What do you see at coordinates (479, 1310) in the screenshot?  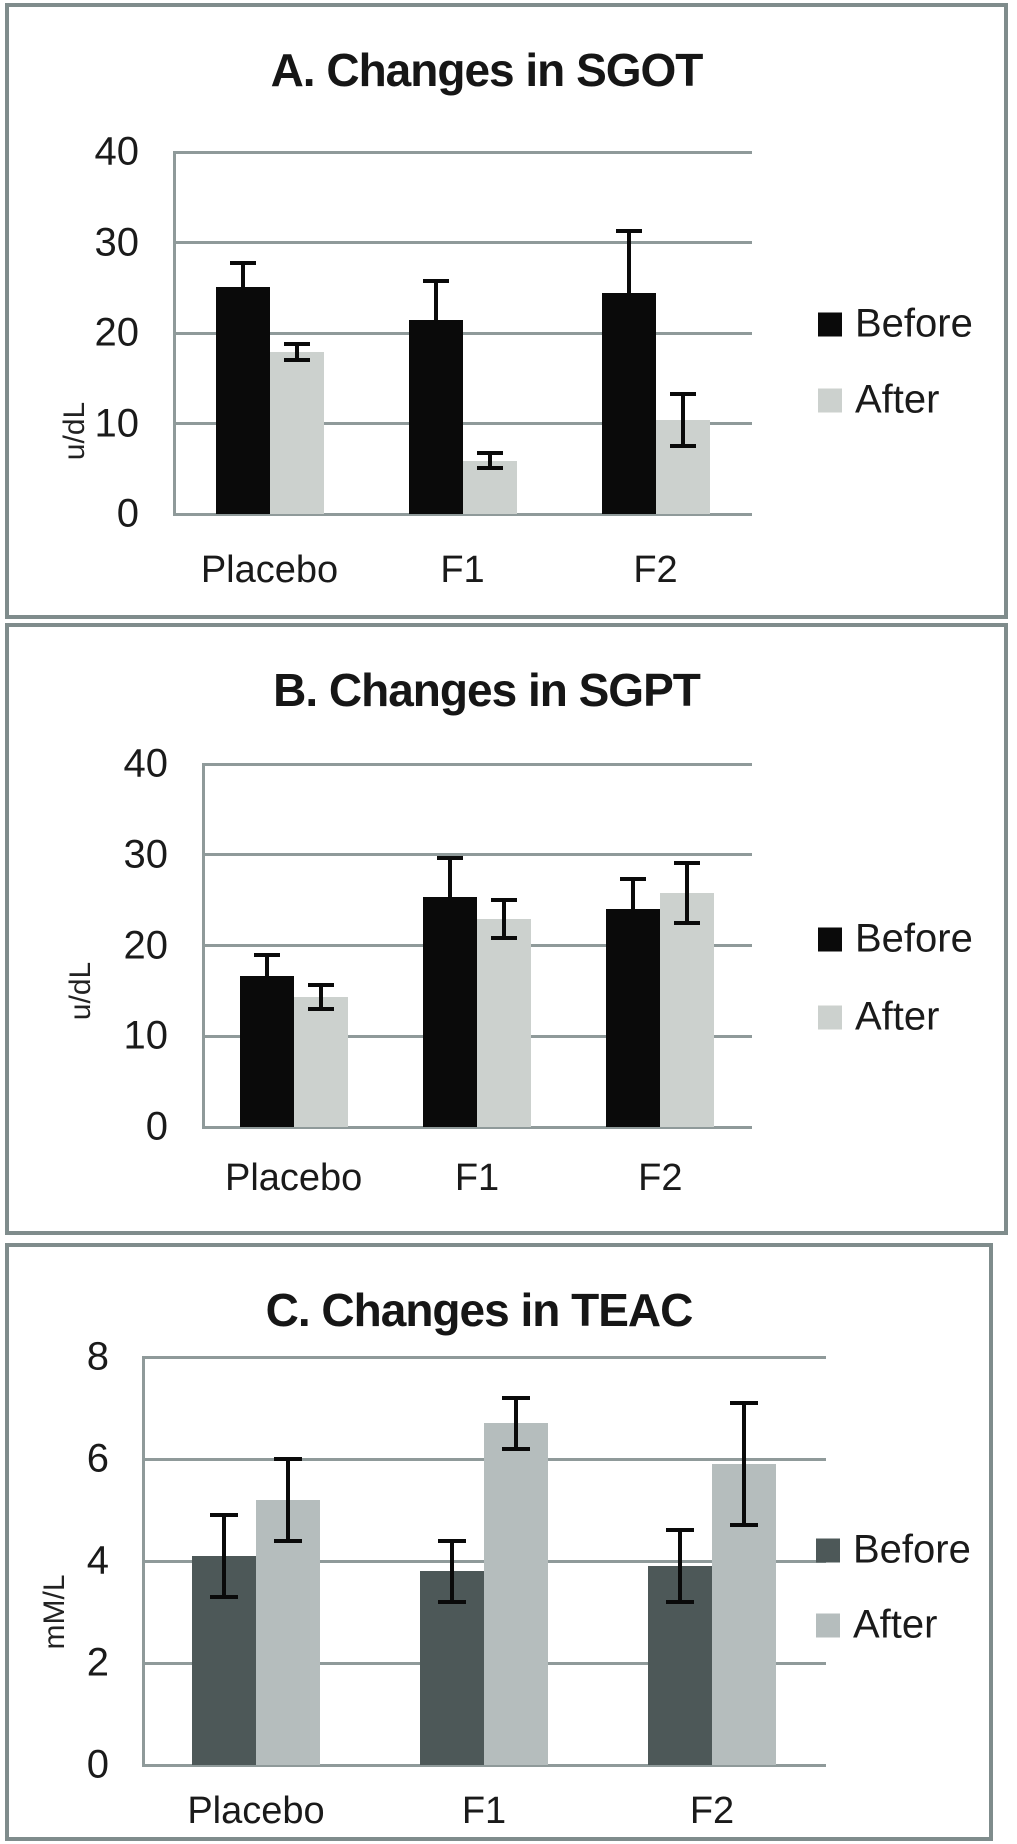 I see `chart-title-teac: C. Changes in TEAC` at bounding box center [479, 1310].